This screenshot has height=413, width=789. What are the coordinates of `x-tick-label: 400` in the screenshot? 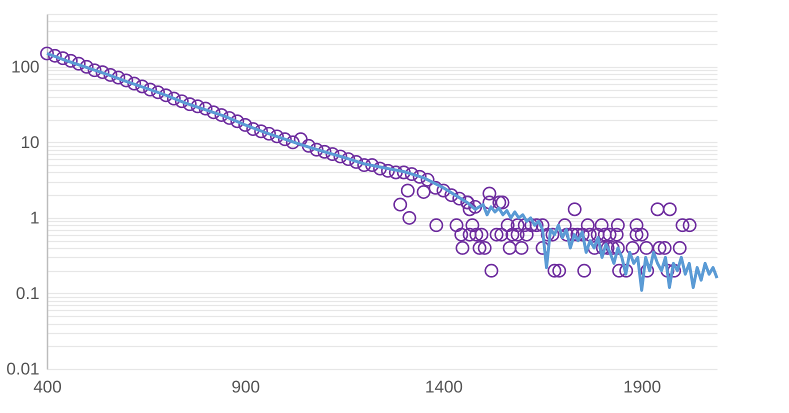 It's located at (47, 387).